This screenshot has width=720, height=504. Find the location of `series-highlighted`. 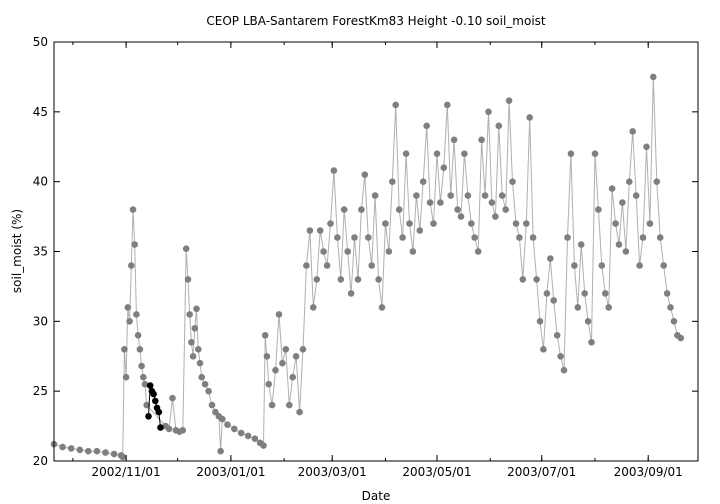

series-highlighted is located at coordinates (154, 406).